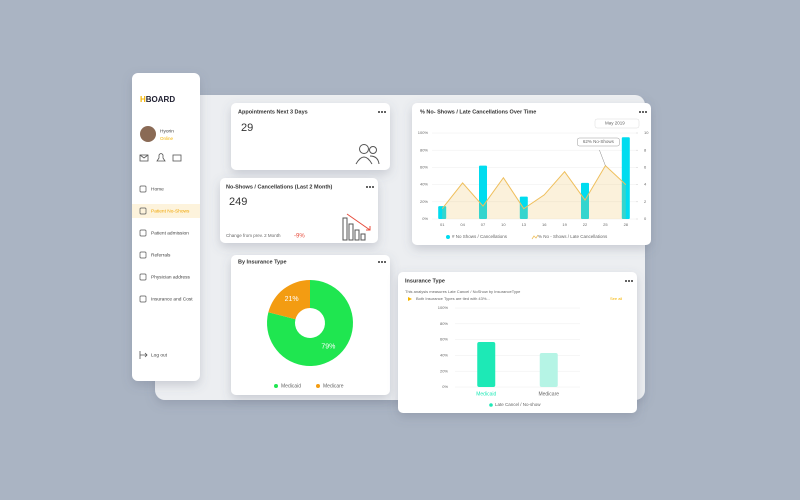 This screenshot has width=800, height=500. I want to click on card-title: By Insurance Type, so click(262, 262).